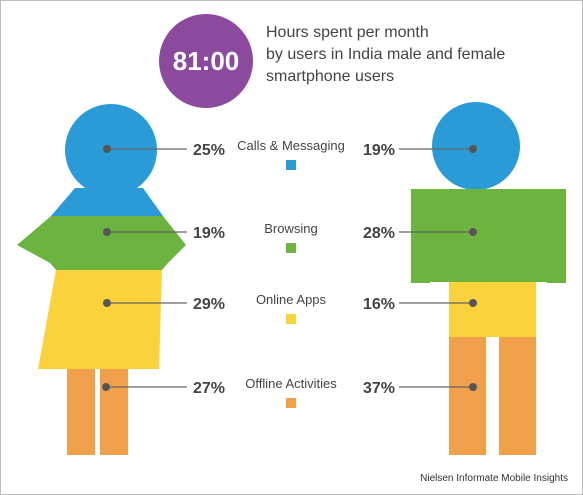  Describe the element at coordinates (517, 396) in the screenshot. I see `male-leg-right` at that location.